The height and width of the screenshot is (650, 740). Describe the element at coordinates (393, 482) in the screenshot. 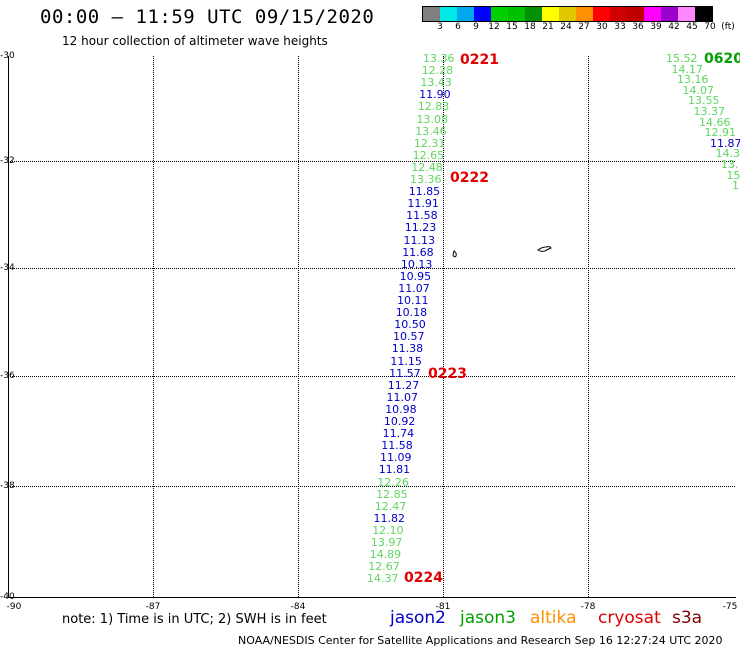

I see `wave-height-value: 12.26` at that location.